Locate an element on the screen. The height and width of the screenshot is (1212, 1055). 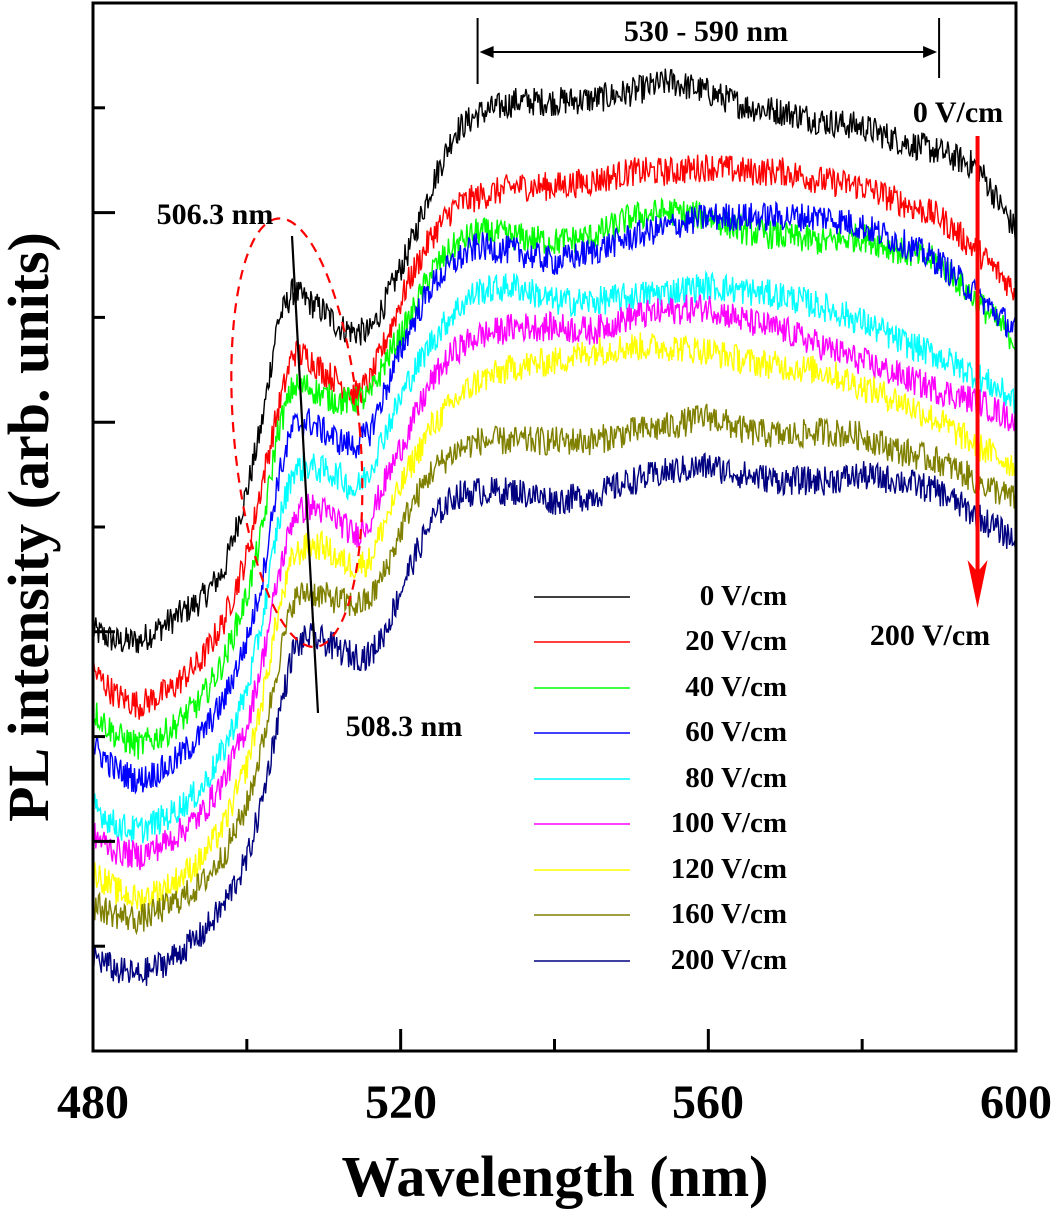
legend-label: 200 V/cm is located at coordinates (729, 960).